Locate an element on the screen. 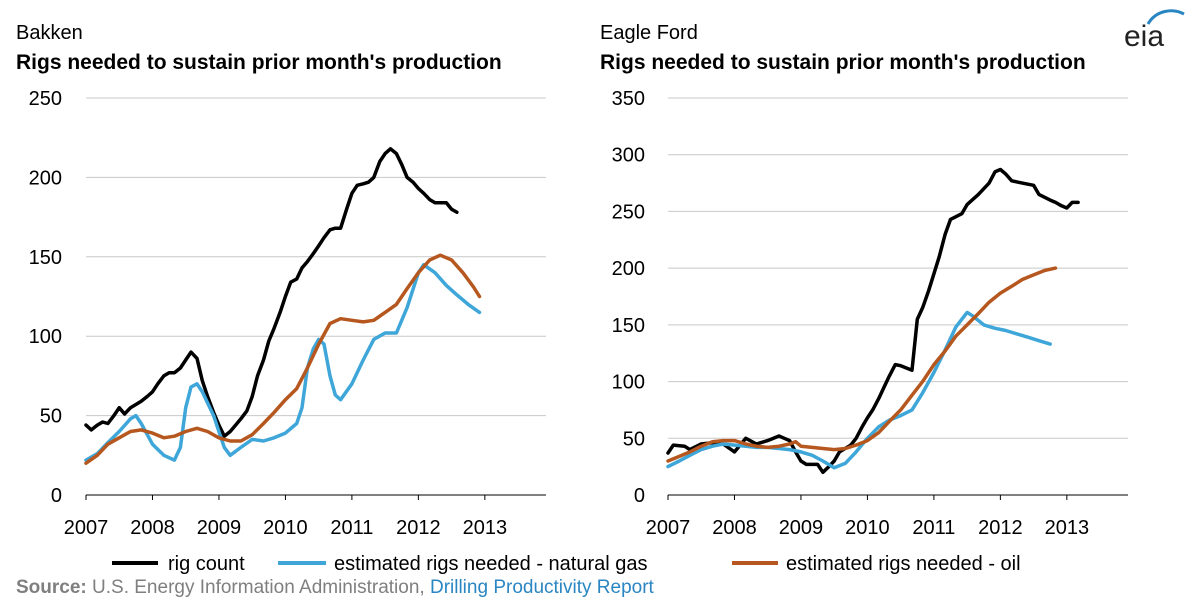 The image size is (1203, 602). bakken-x-tick-label: 2007 is located at coordinates (86, 528).